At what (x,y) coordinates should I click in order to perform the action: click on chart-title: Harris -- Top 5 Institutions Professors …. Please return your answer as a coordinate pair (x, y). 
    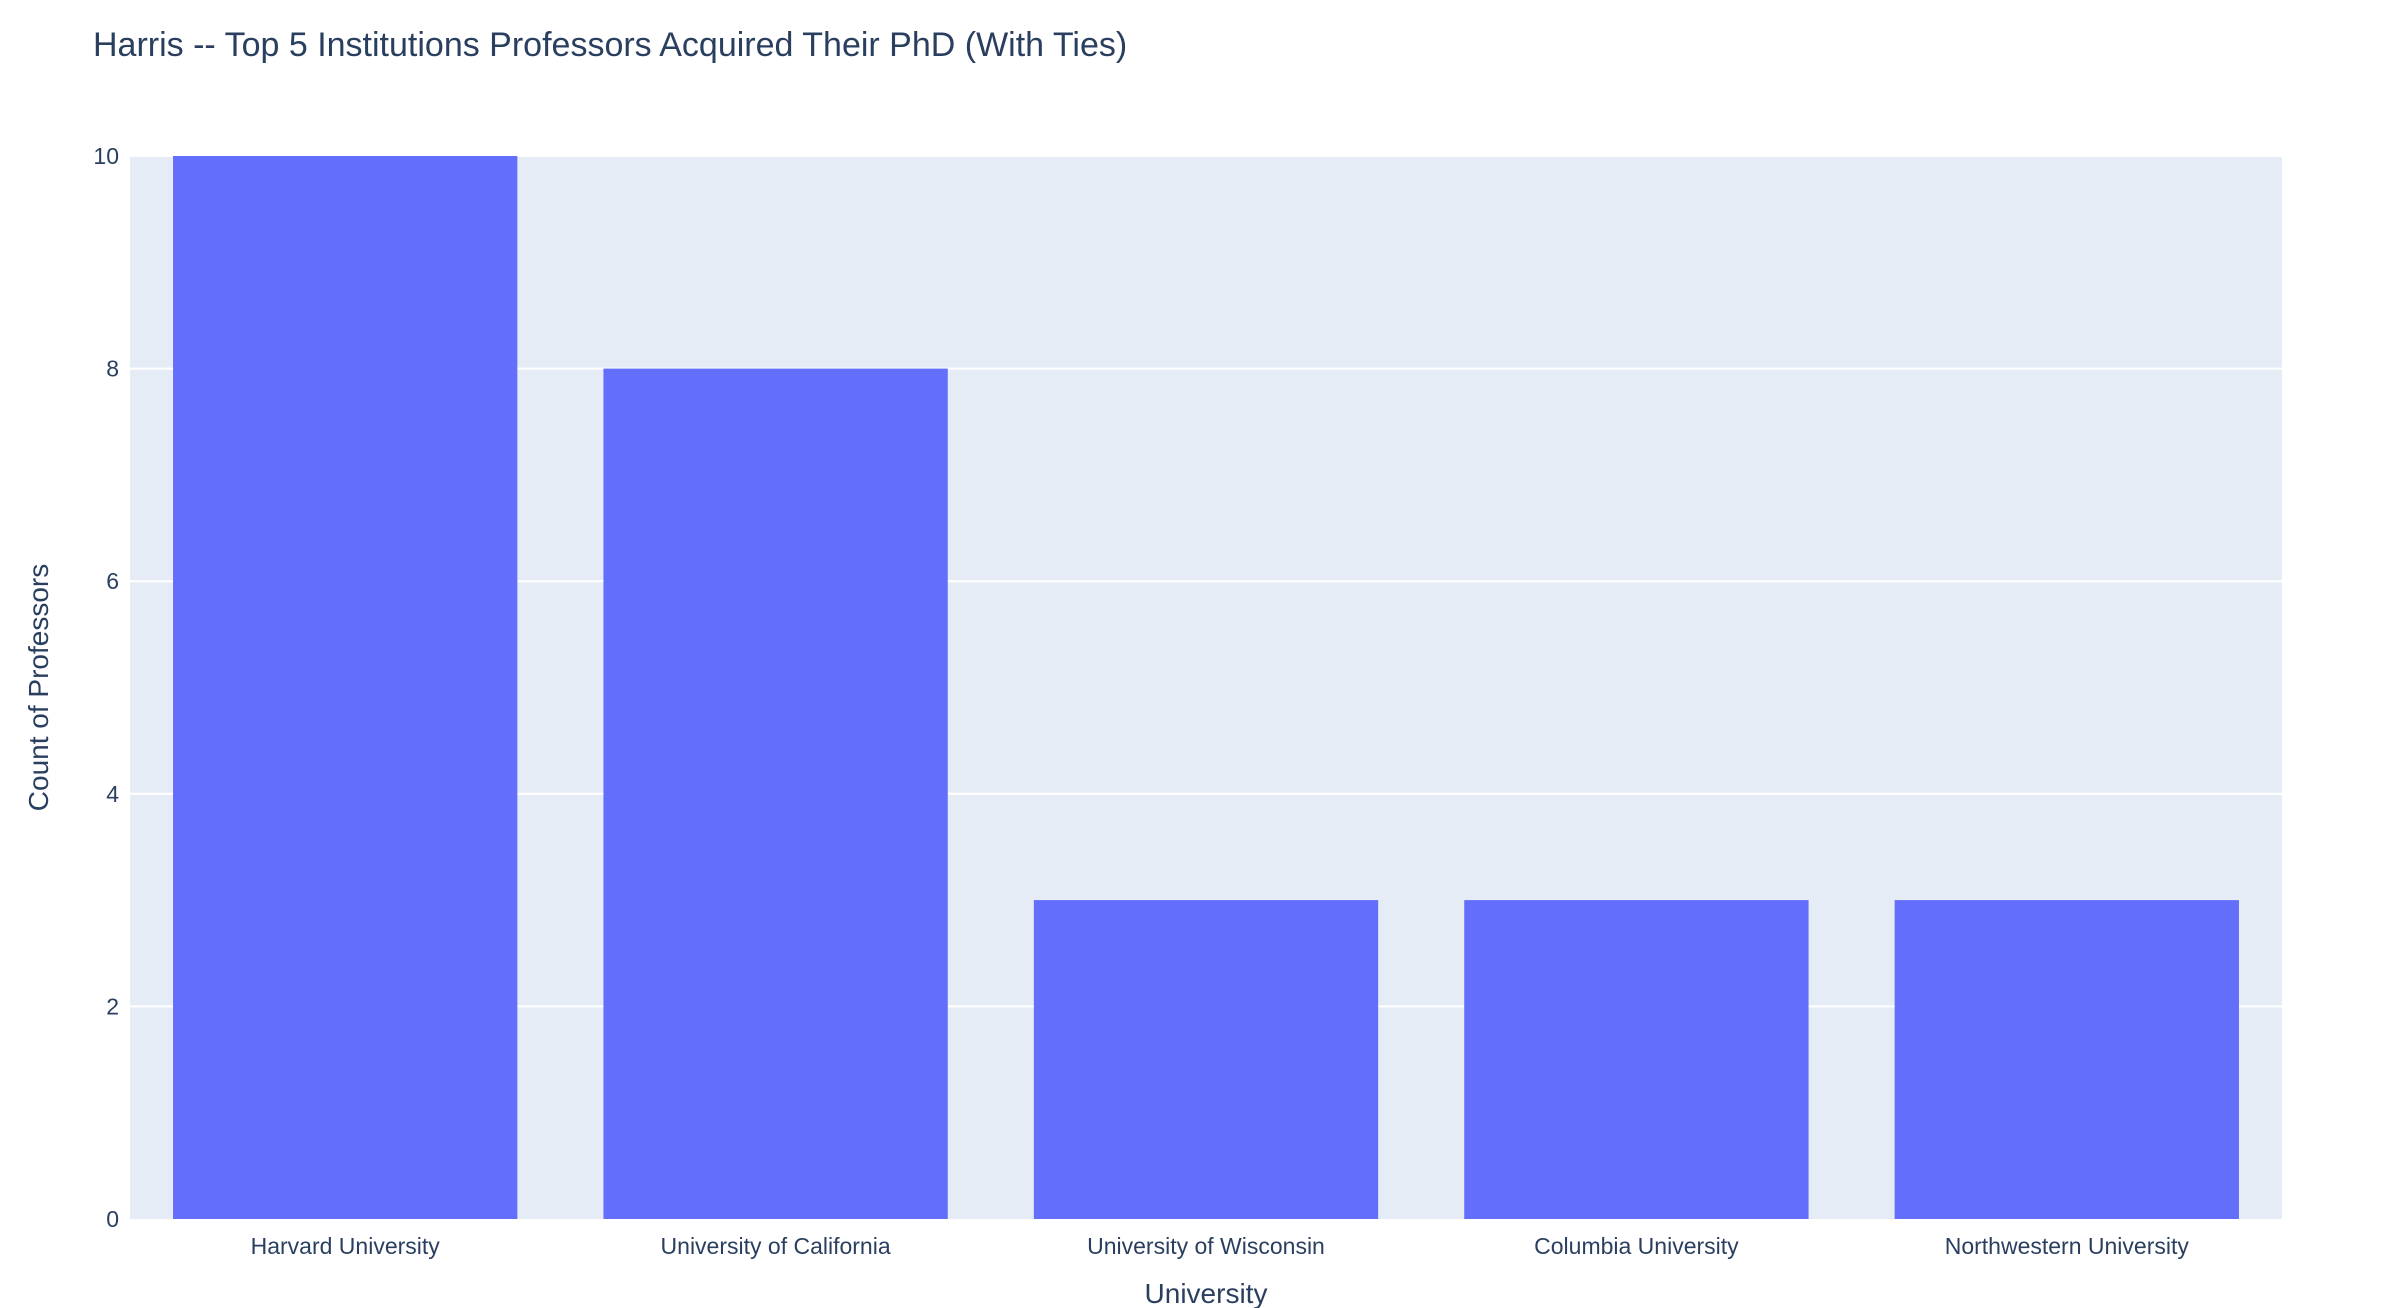
    Looking at the image, I should click on (610, 45).